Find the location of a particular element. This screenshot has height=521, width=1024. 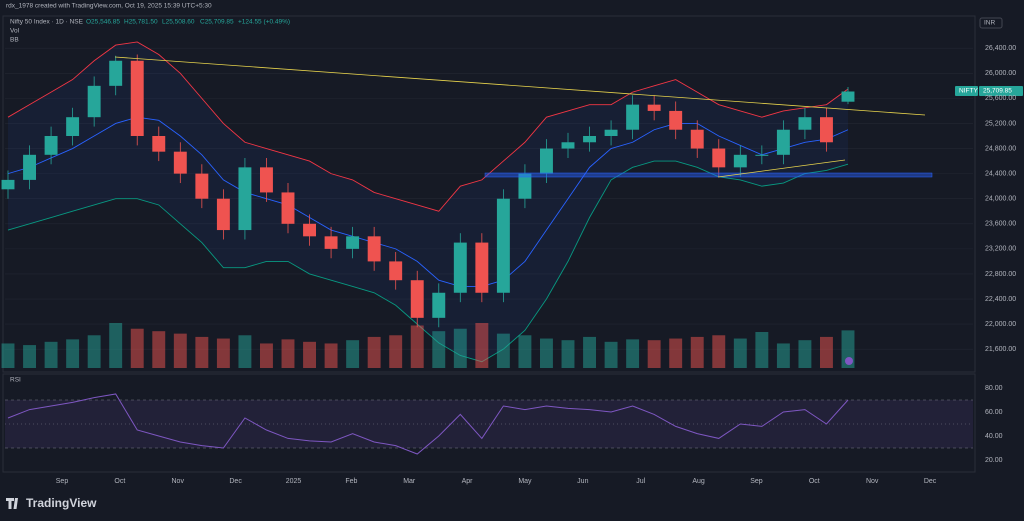

x-tick-label: Nov is located at coordinates (178, 481).